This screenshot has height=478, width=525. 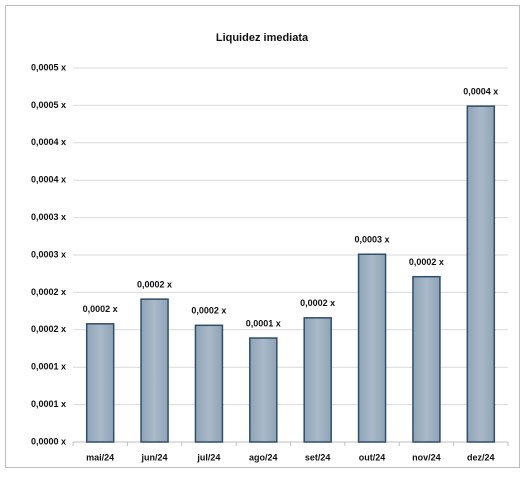 I want to click on data-label: 0,0001 x, so click(x=263, y=323).